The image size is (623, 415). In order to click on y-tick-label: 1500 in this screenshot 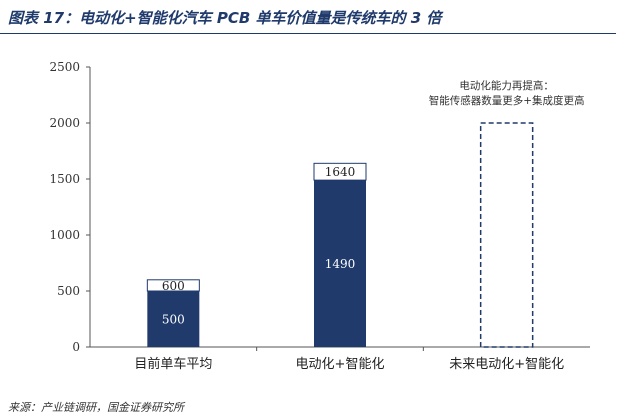, I will do `click(64, 179)`.